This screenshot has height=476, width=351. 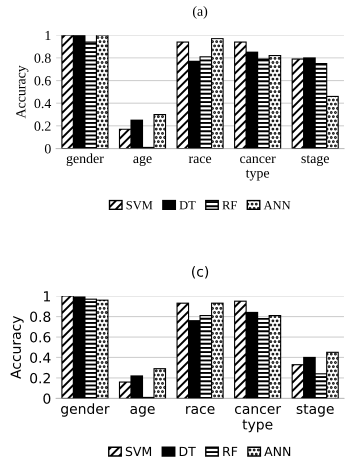 I want to click on chart-title: (a), so click(x=200, y=12).